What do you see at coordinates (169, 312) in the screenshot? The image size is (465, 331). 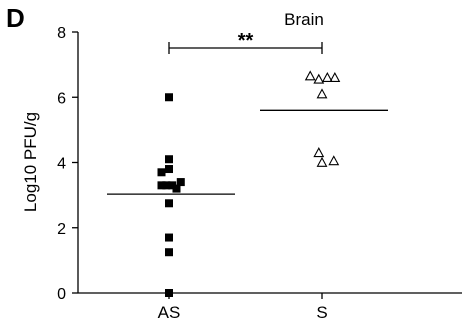 I see `x-tick-label: AS` at bounding box center [169, 312].